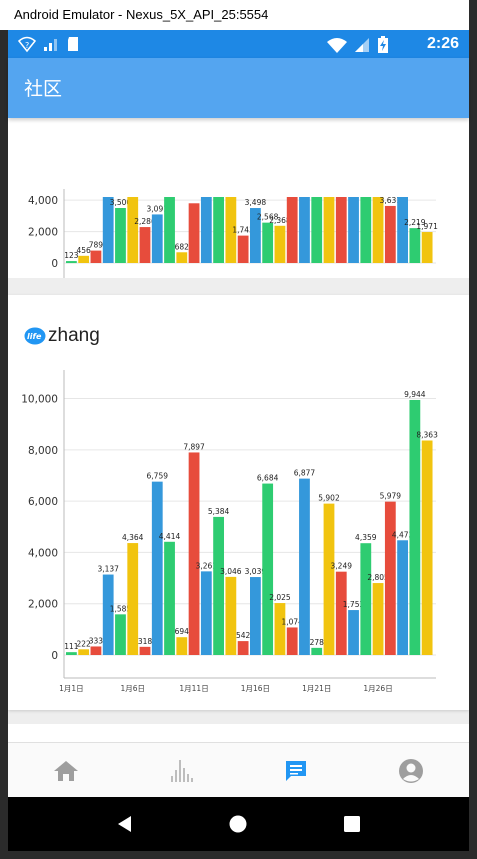 The image size is (477, 859). I want to click on window-border-left, so click(4, 440).